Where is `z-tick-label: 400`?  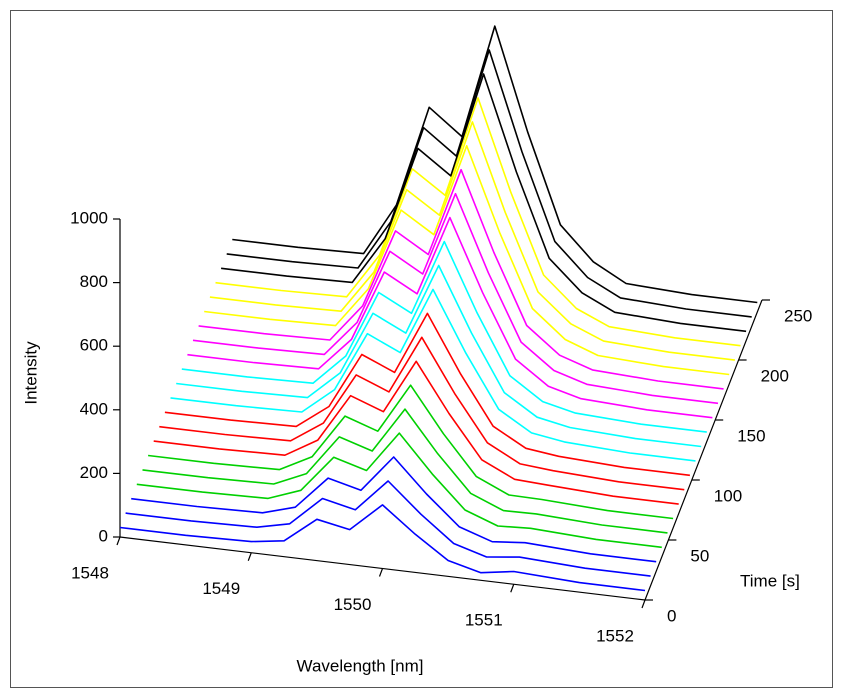 z-tick-label: 400 is located at coordinates (94, 408).